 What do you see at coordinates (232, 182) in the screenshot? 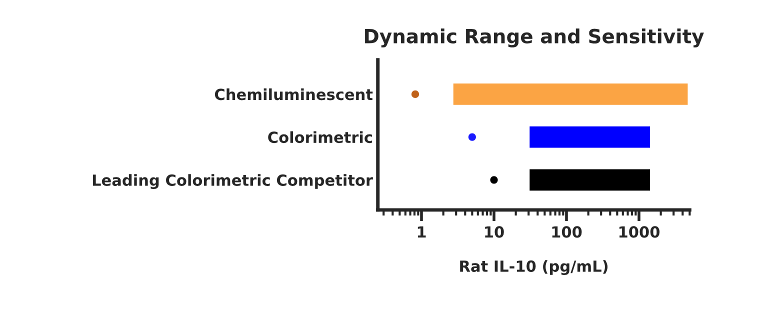
I see `y-tick-label: Leading Colorimetric Competitor` at bounding box center [232, 182].